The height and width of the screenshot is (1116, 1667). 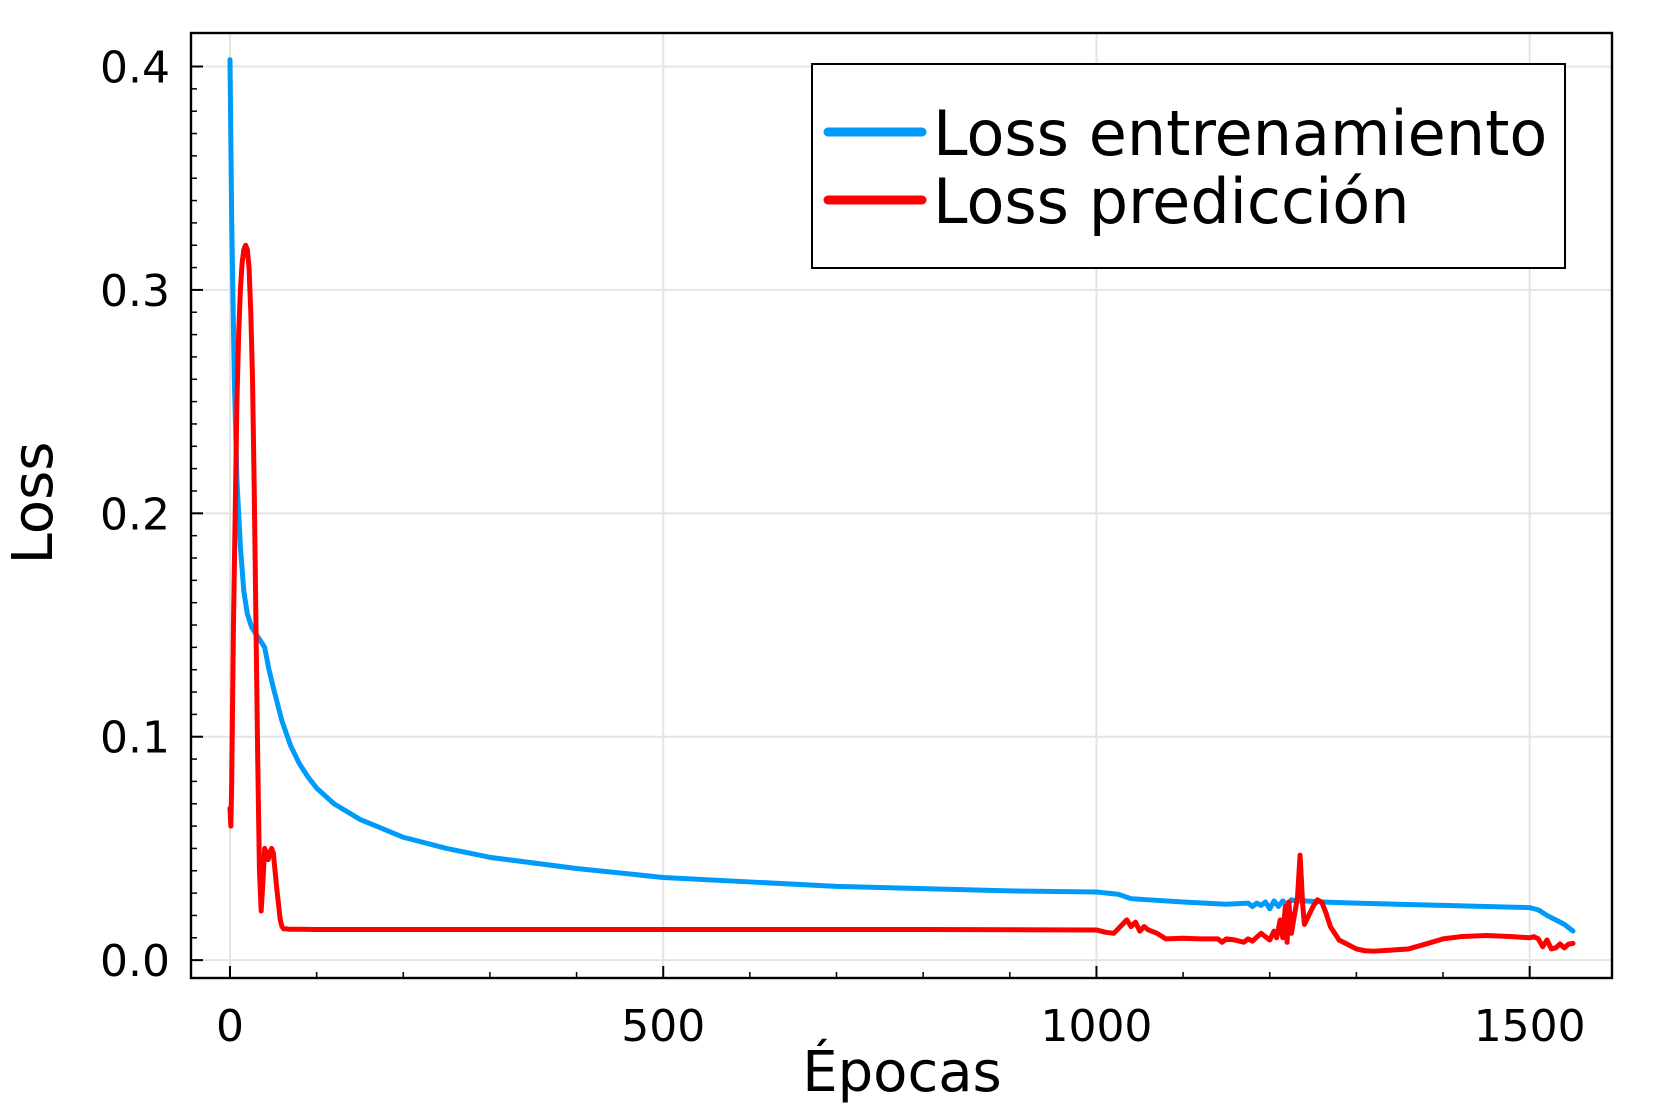 I want to click on x-tick-label: 1000, so click(x=1096, y=1026).